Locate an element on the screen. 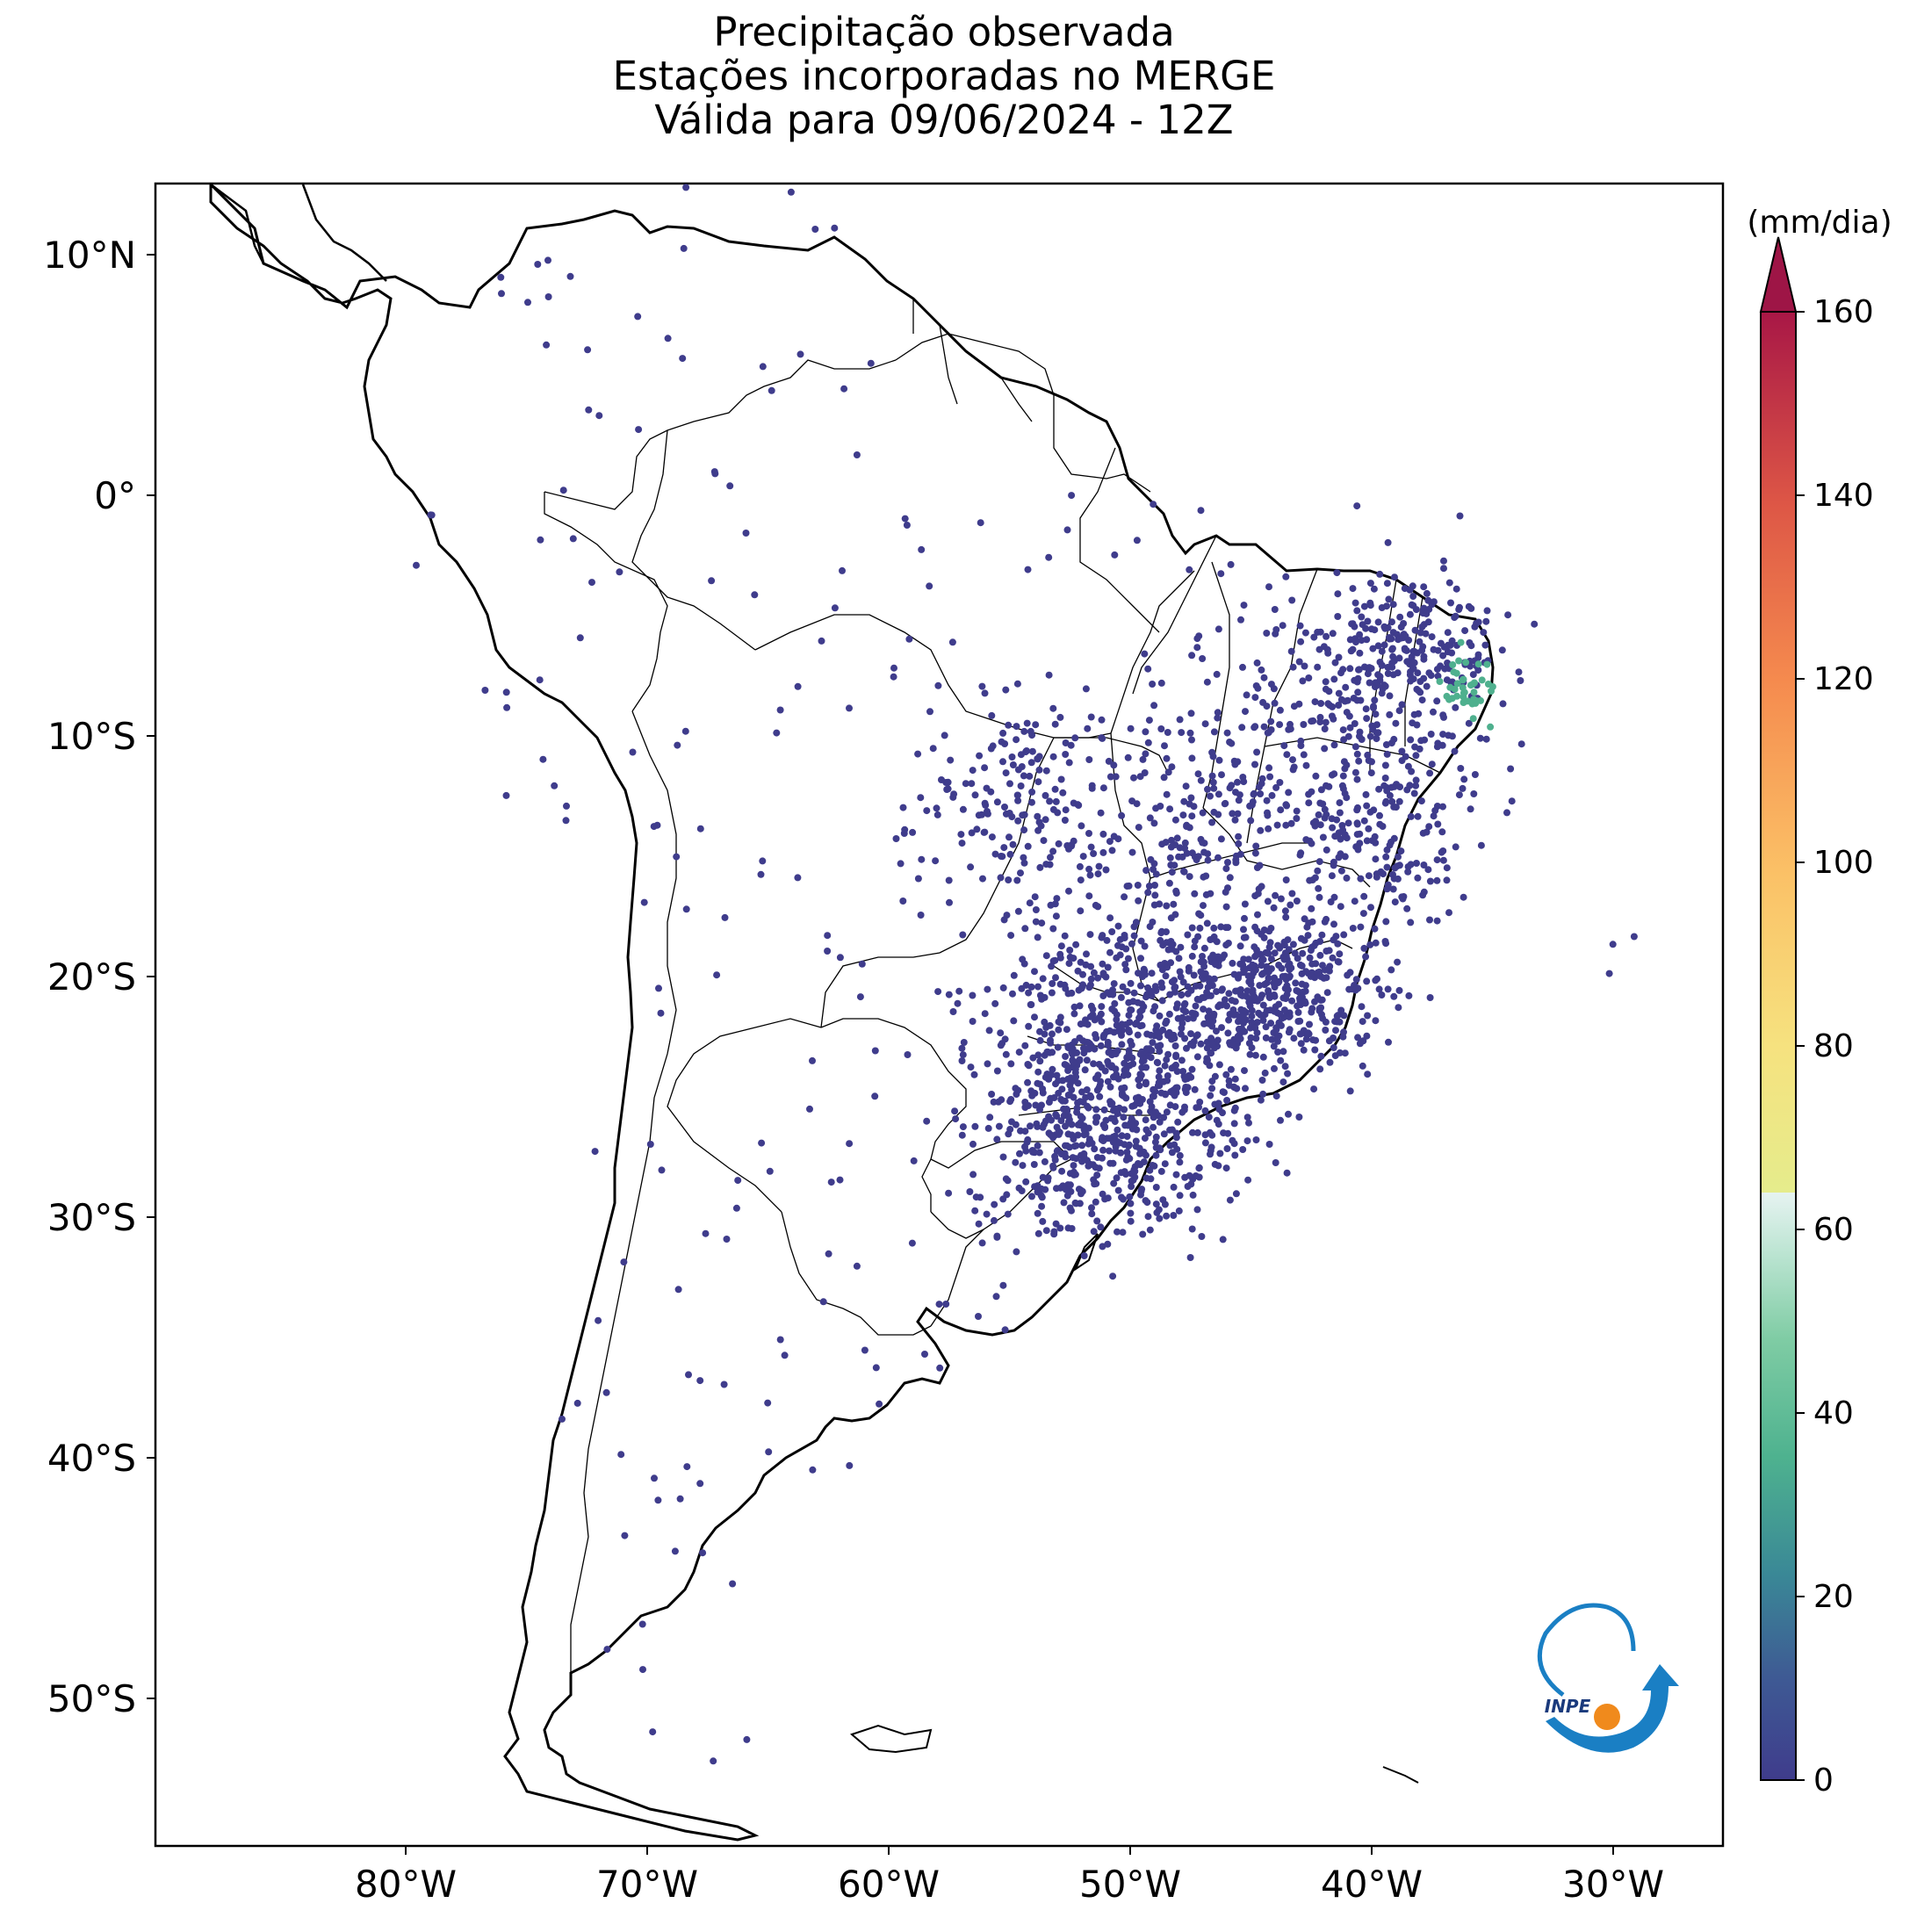 The height and width of the screenshot is (1932, 1910). longitude-axis: 80°W 70°W 60°W 50°W 40°W 30°W is located at coordinates (1009, 1876).